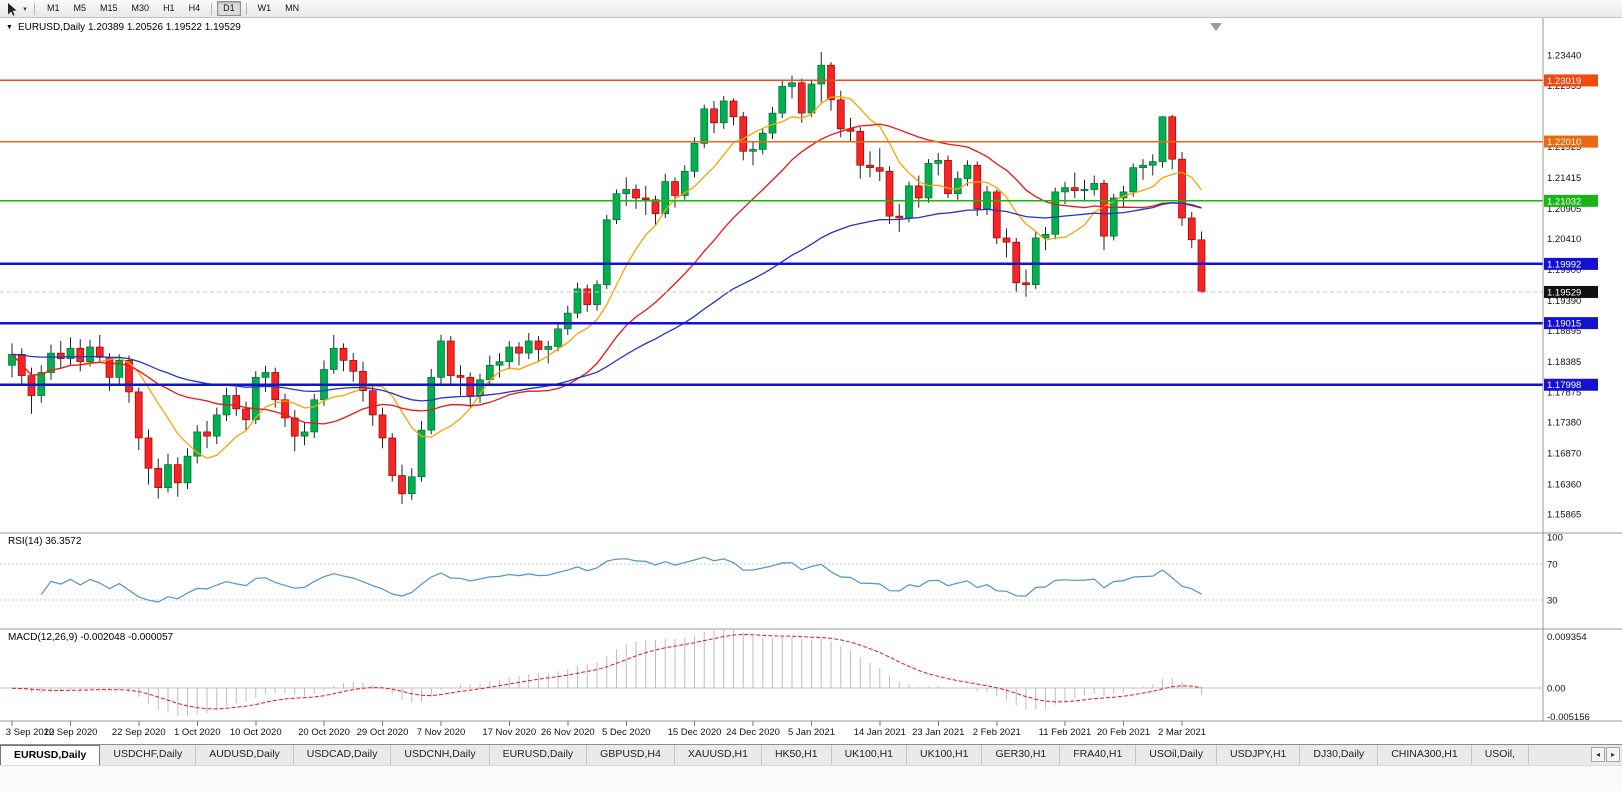 Image resolution: width=1622 pixels, height=791 pixels. What do you see at coordinates (1564, 201) in the screenshot?
I see `svg-text: 1.21032` at bounding box center [1564, 201].